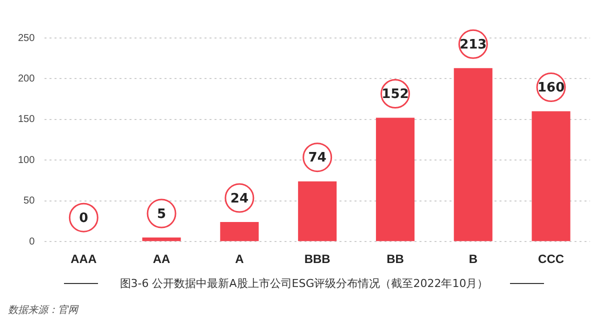  What do you see at coordinates (551, 88) in the screenshot?
I see `data-label: 160` at bounding box center [551, 88].